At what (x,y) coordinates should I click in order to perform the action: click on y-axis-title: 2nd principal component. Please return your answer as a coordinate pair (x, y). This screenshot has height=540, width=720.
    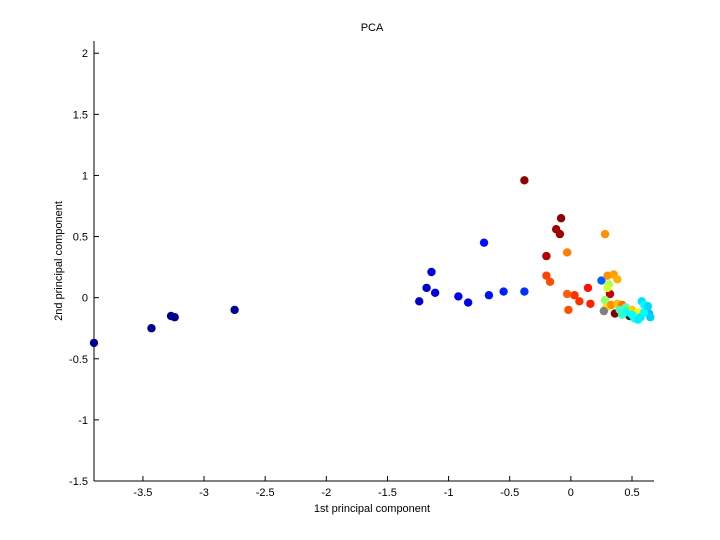
    Looking at the image, I should click on (59, 261).